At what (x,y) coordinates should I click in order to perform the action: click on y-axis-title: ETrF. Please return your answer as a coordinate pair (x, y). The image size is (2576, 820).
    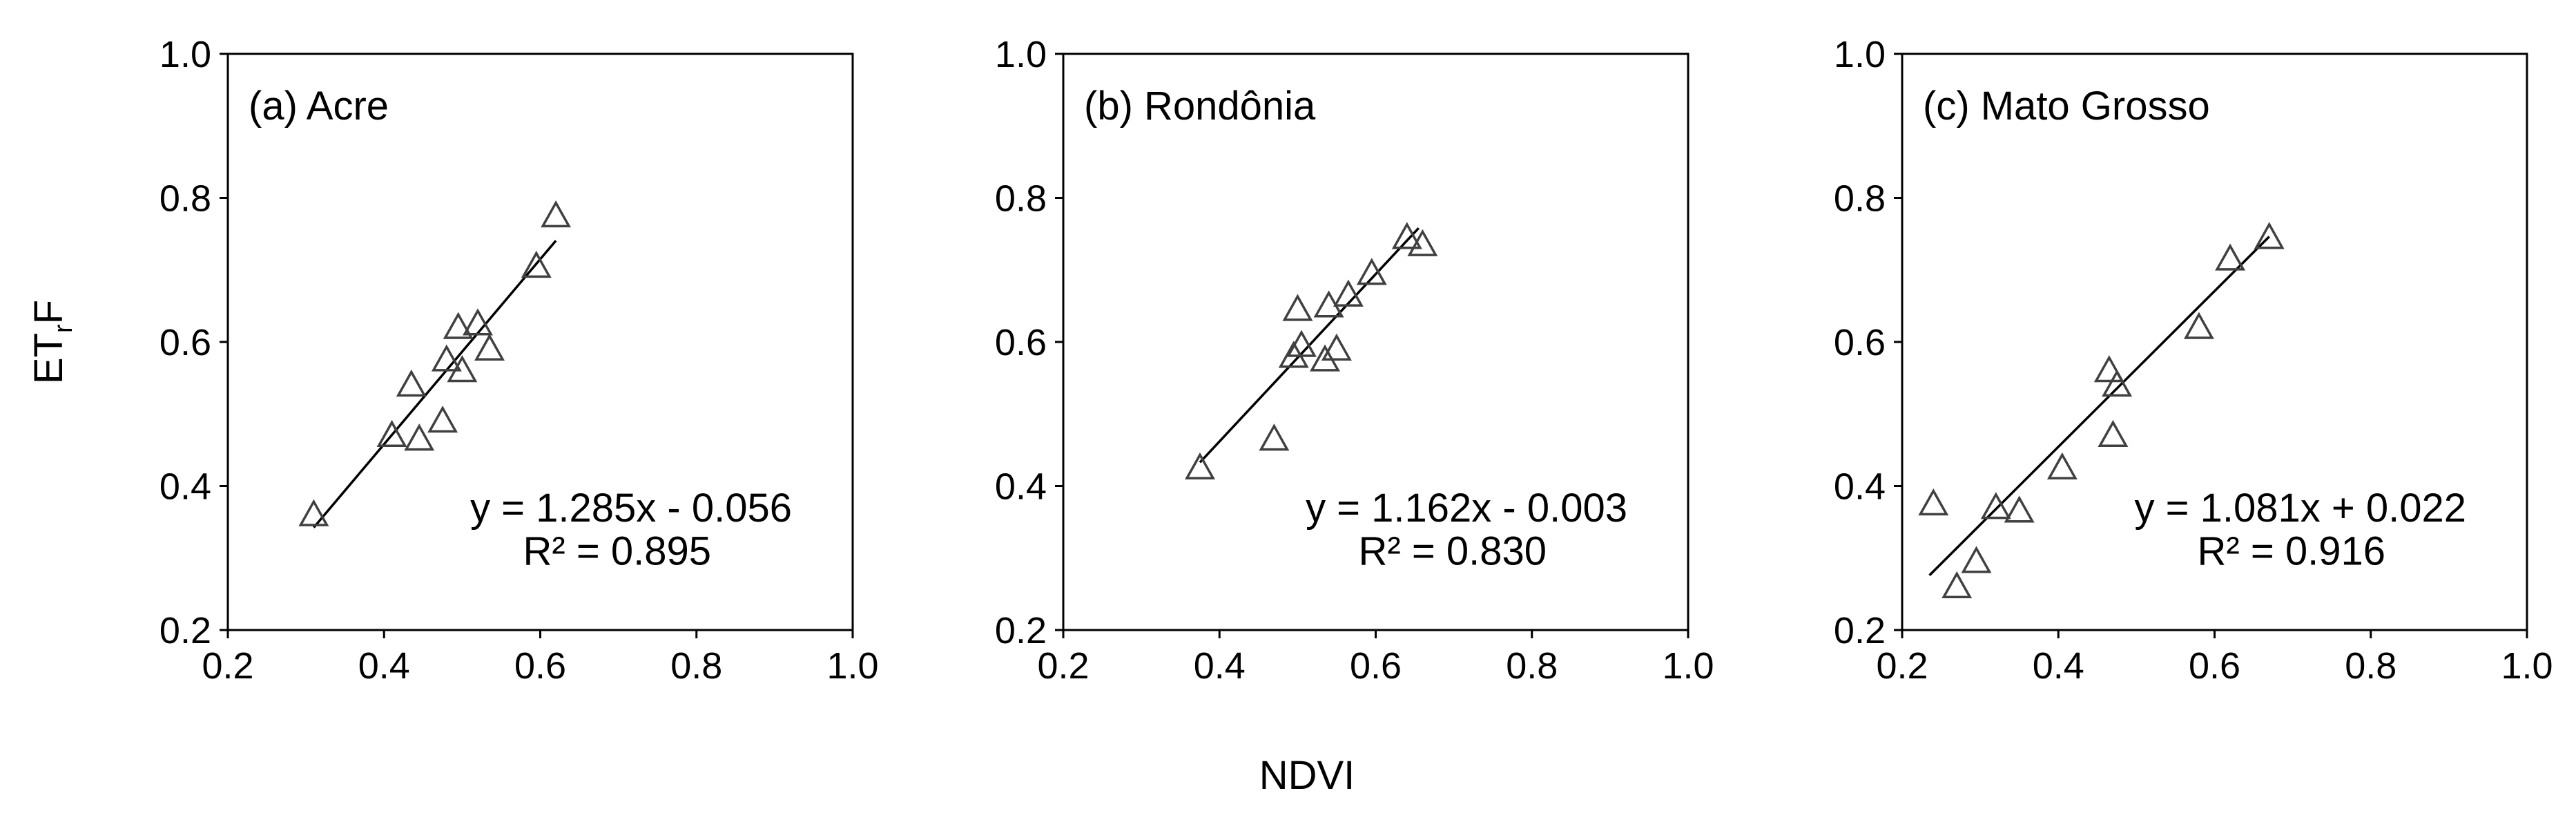
    Looking at the image, I should click on (52, 342).